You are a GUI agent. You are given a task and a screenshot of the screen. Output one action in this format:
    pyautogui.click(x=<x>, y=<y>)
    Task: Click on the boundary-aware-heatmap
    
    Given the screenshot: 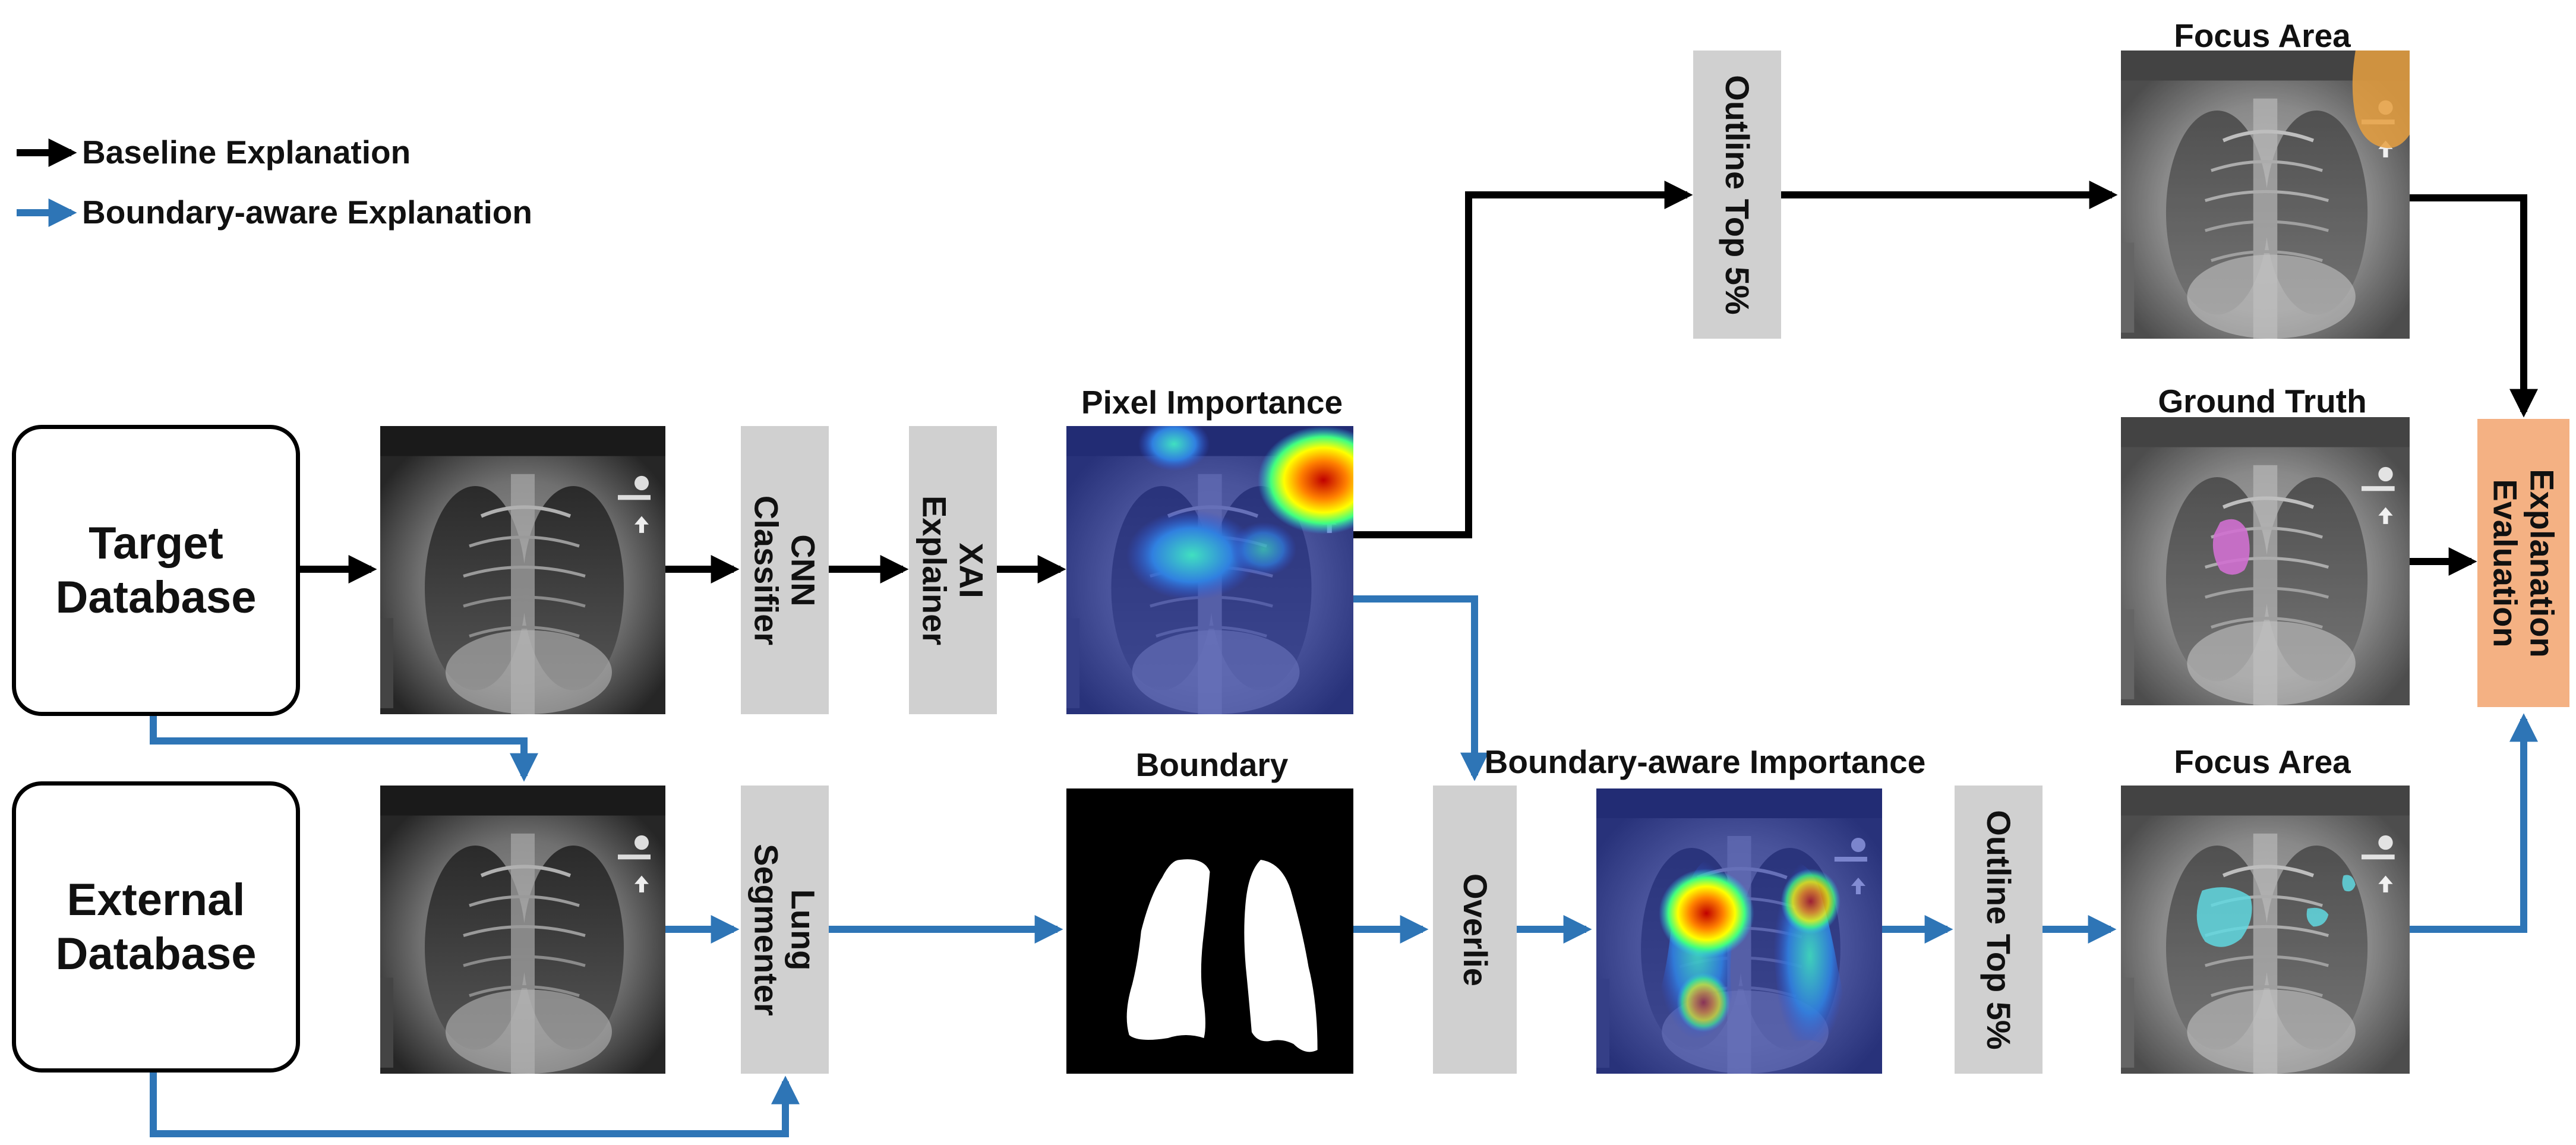 What is the action you would take?
    pyautogui.click(x=1739, y=931)
    